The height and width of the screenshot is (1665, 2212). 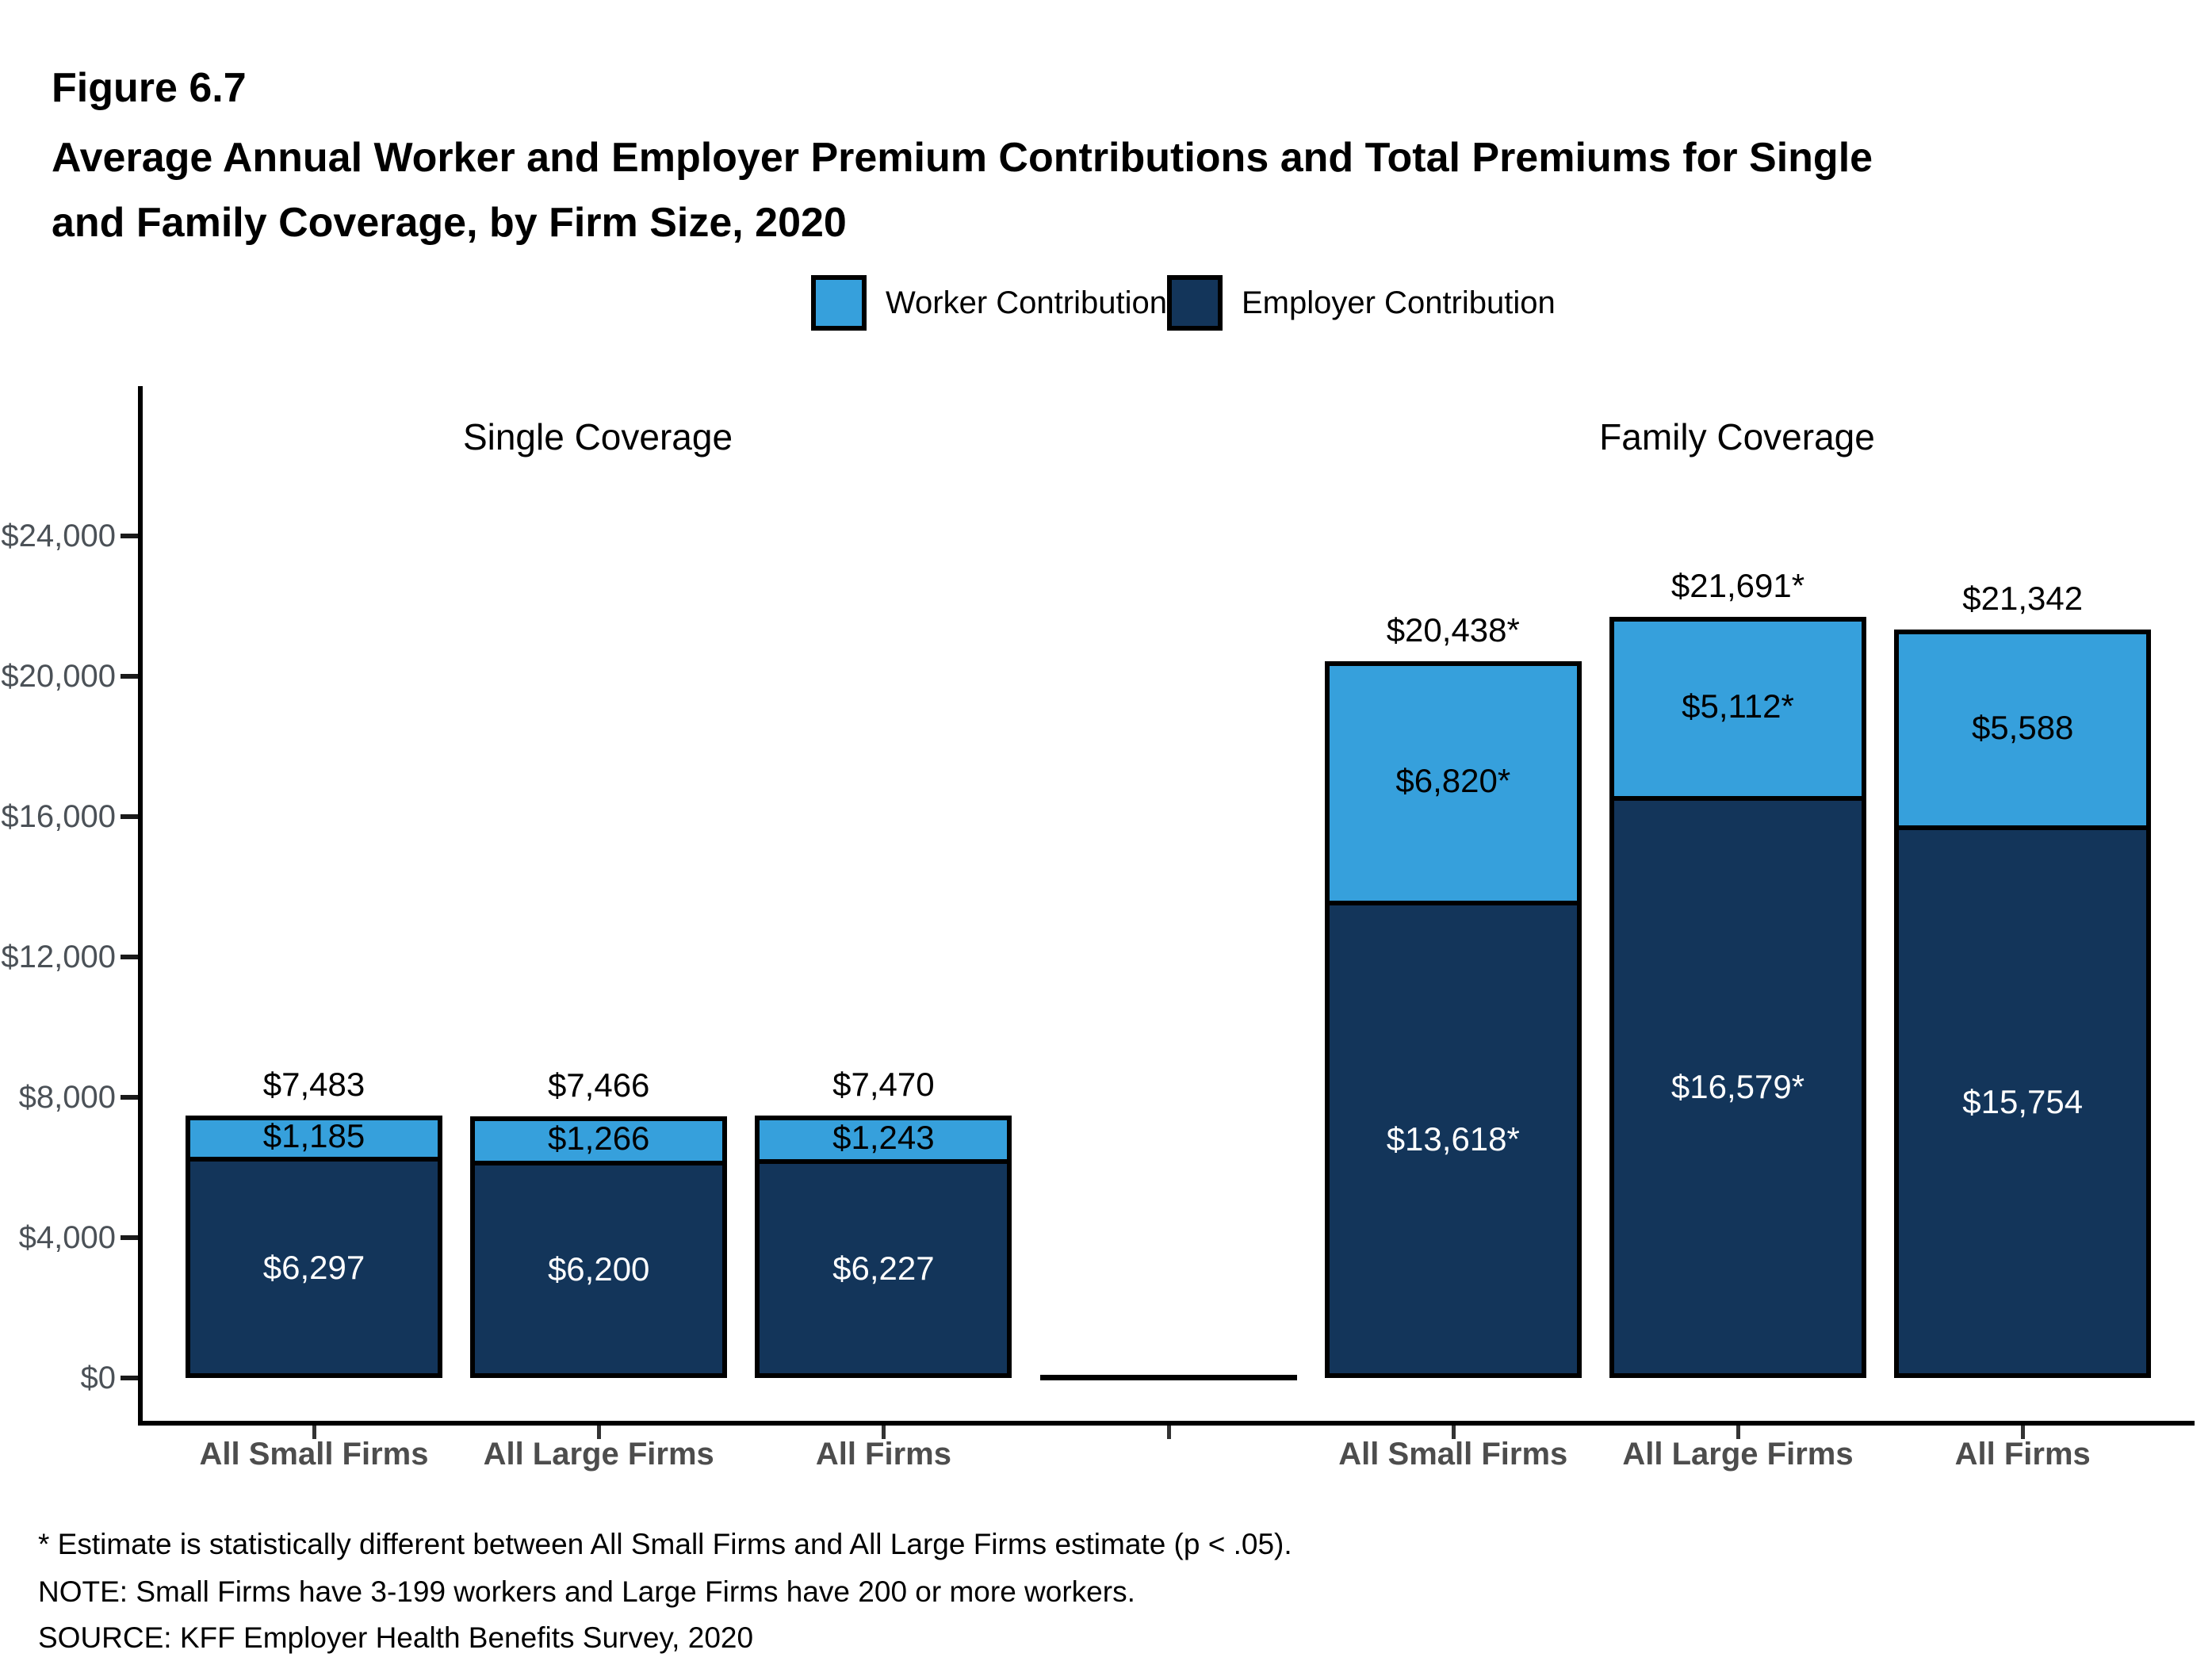 I want to click on y-tick-label: $4,000, so click(x=67, y=1237).